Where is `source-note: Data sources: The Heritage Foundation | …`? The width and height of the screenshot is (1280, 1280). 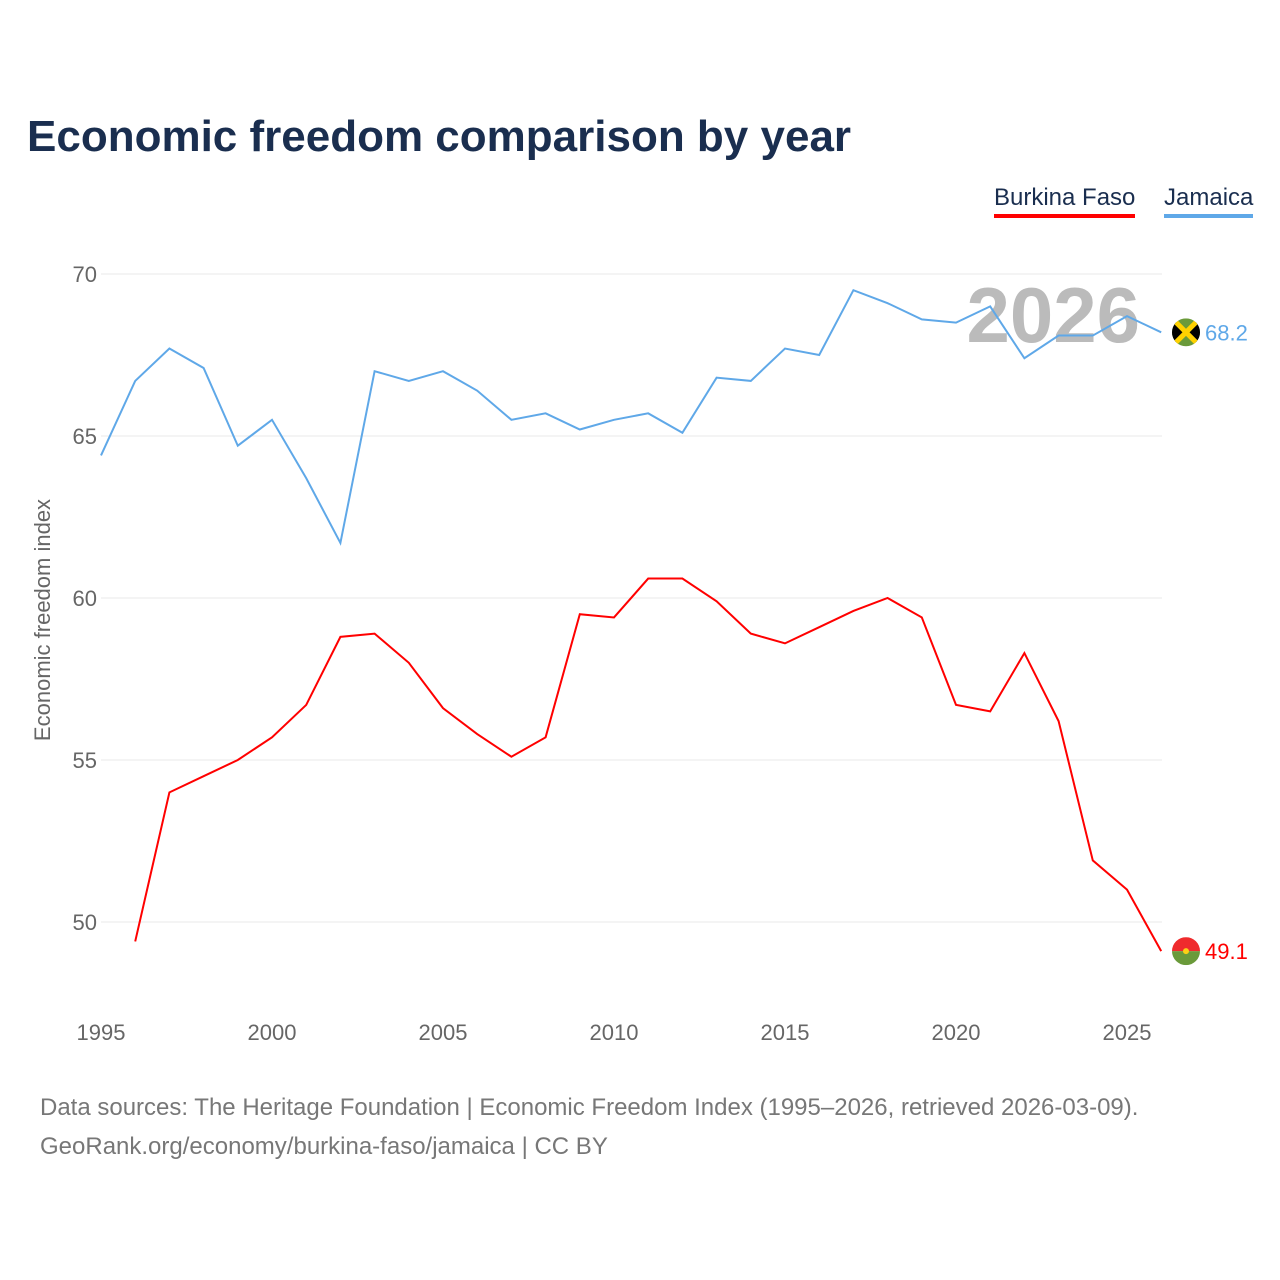 source-note: Data sources: The Heritage Foundation | … is located at coordinates (589, 1107).